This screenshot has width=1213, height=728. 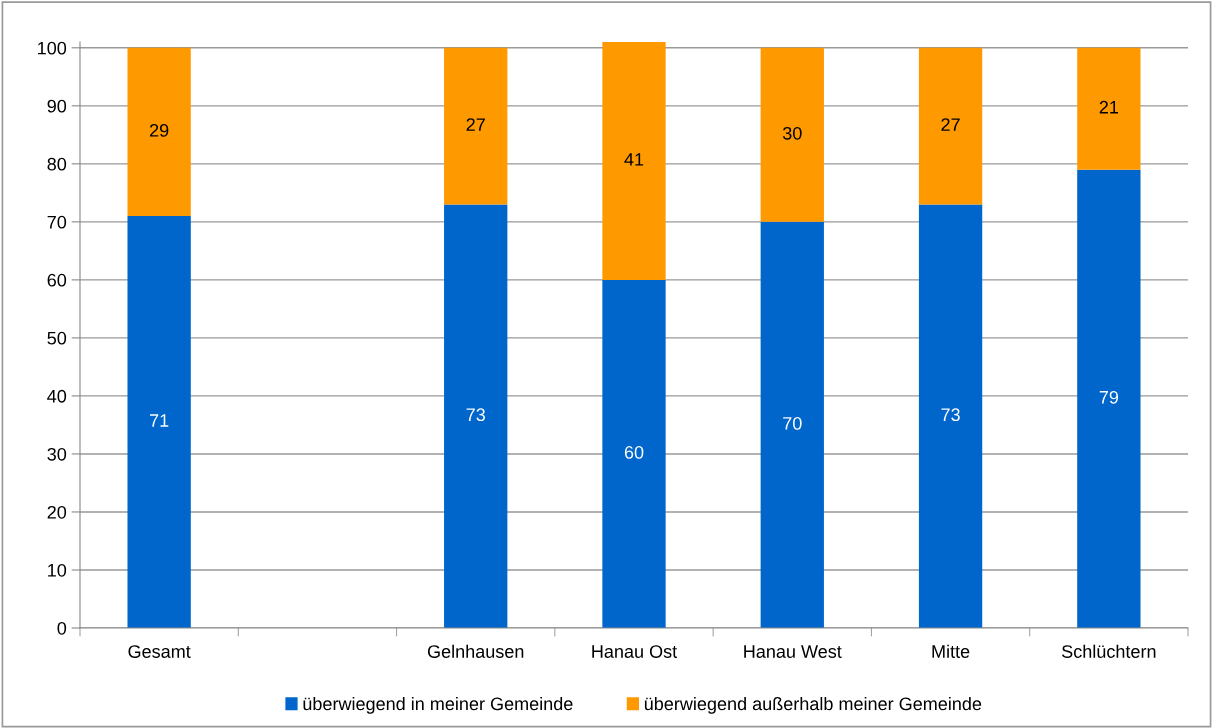 I want to click on data-label: 30, so click(x=792, y=133).